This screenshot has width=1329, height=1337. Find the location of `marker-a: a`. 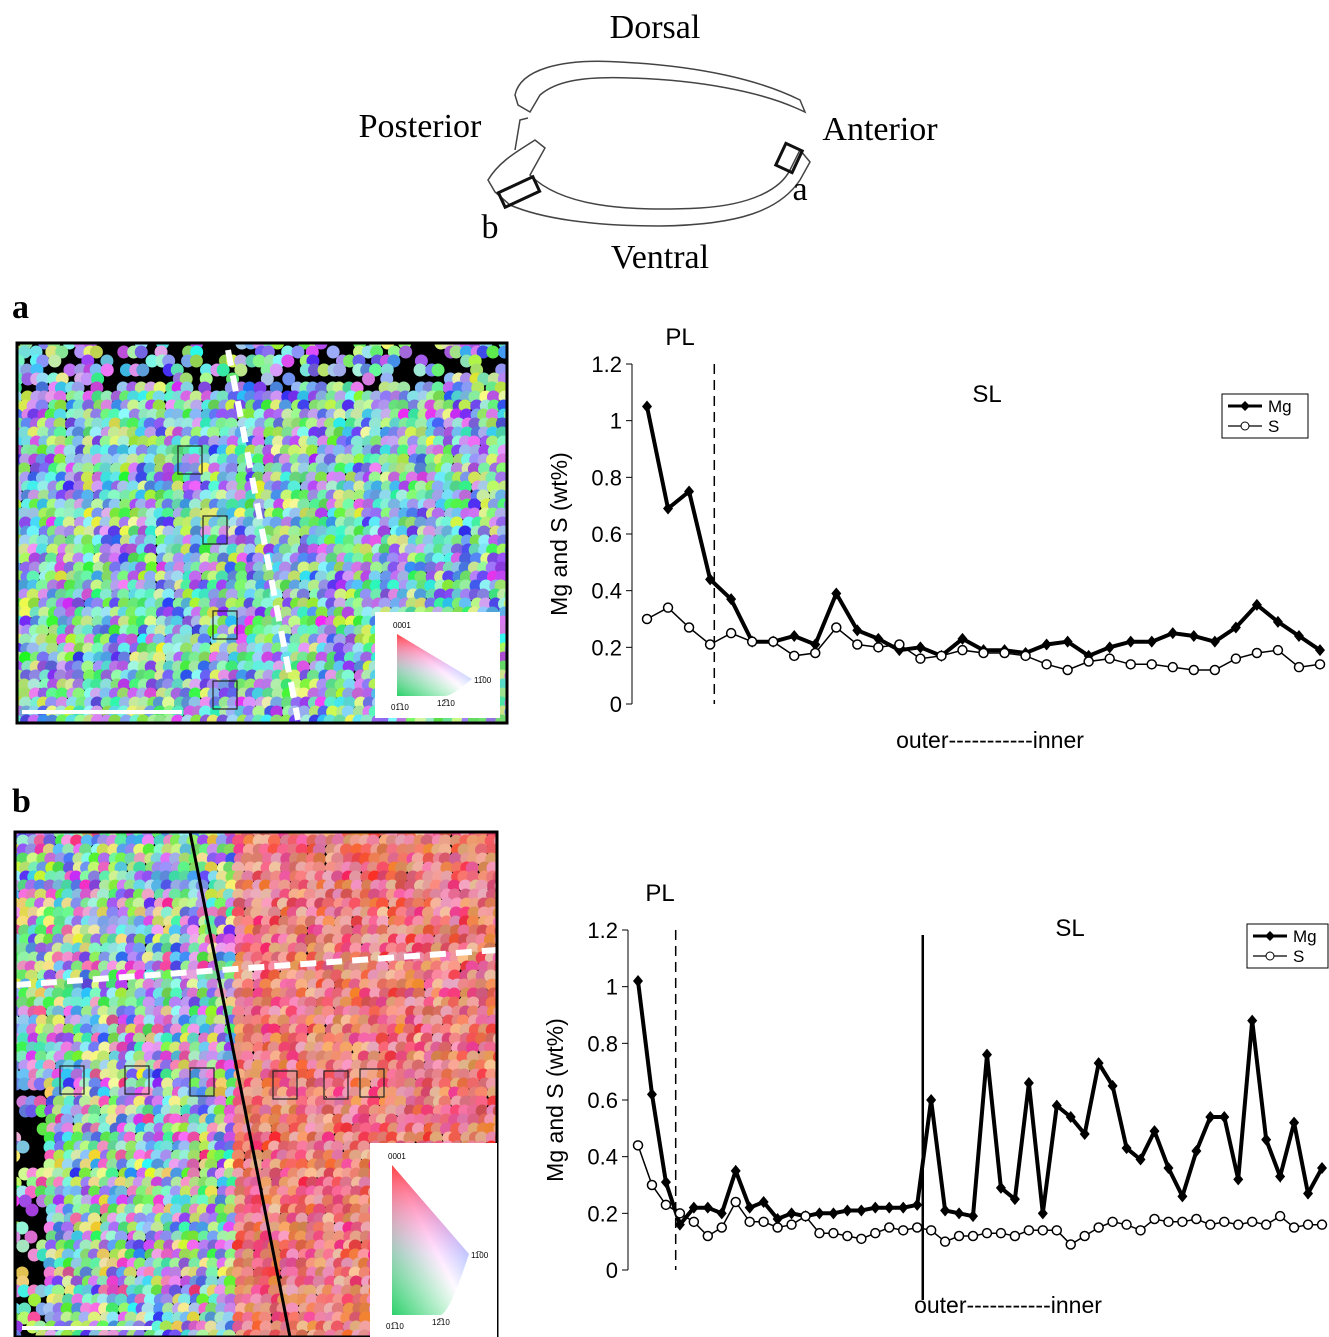

marker-a: a is located at coordinates (799, 189).